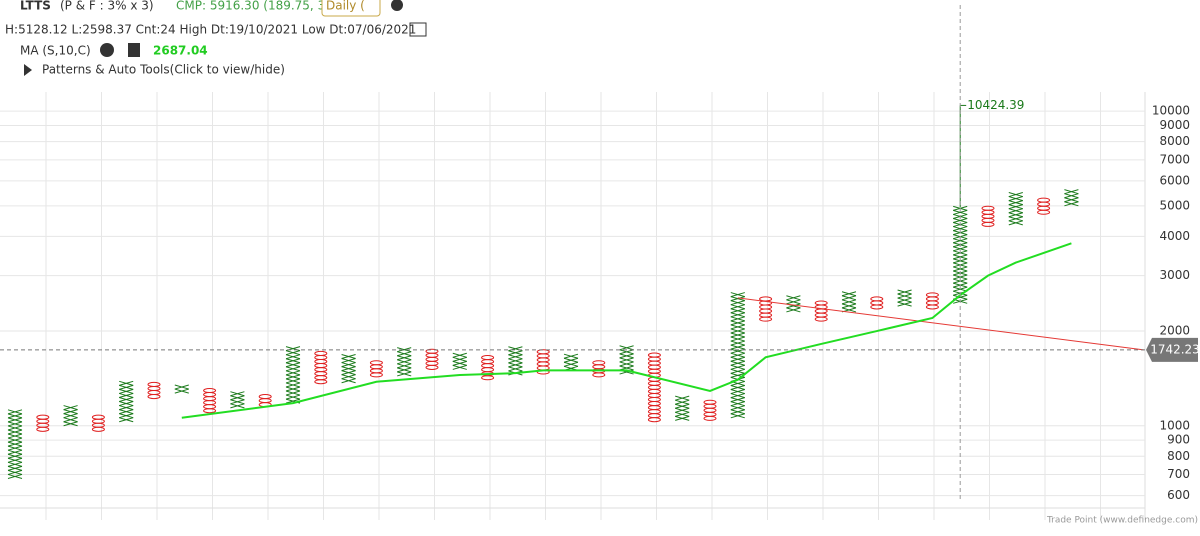  I want to click on peak-label: 10424.39, so click(995, 105).